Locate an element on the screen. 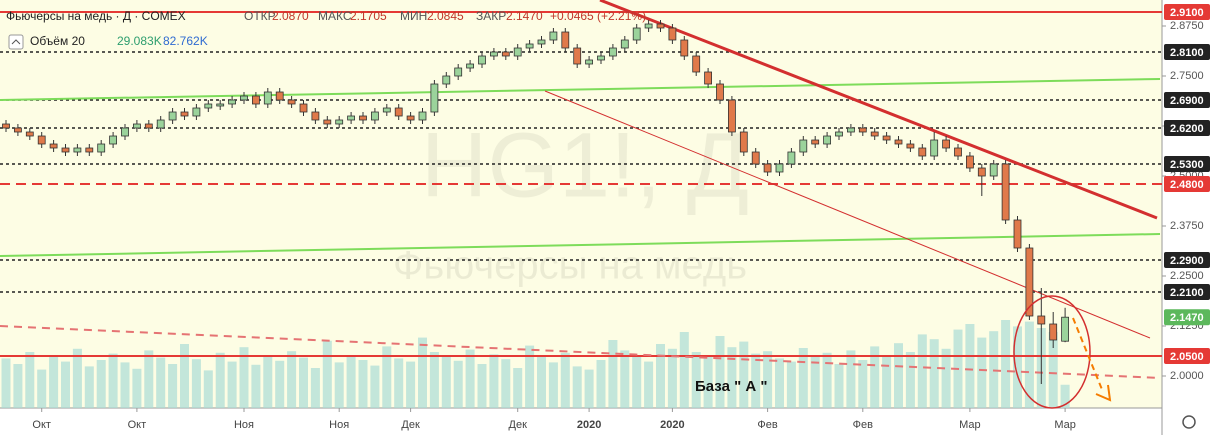  x-tick-label: Мар is located at coordinates (1065, 425).